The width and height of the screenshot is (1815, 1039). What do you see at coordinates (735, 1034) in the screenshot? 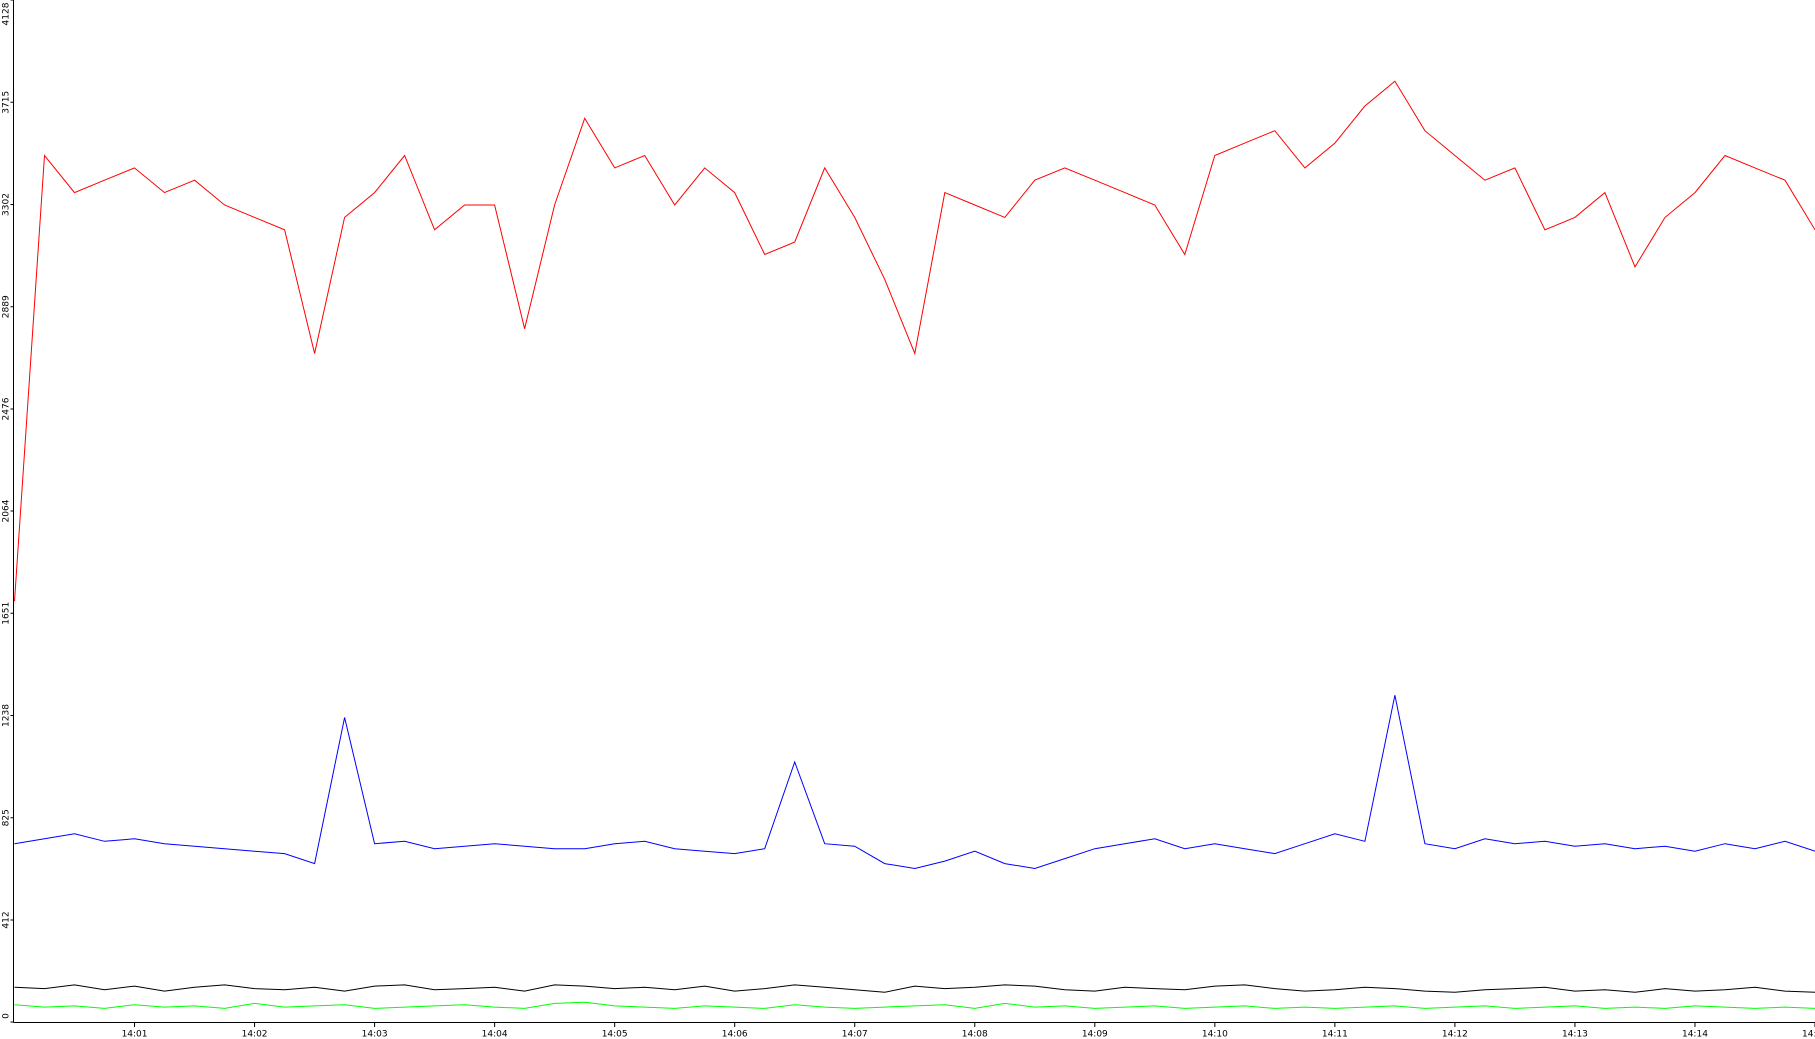
I see `x-tick-label: 14:06` at bounding box center [735, 1034].